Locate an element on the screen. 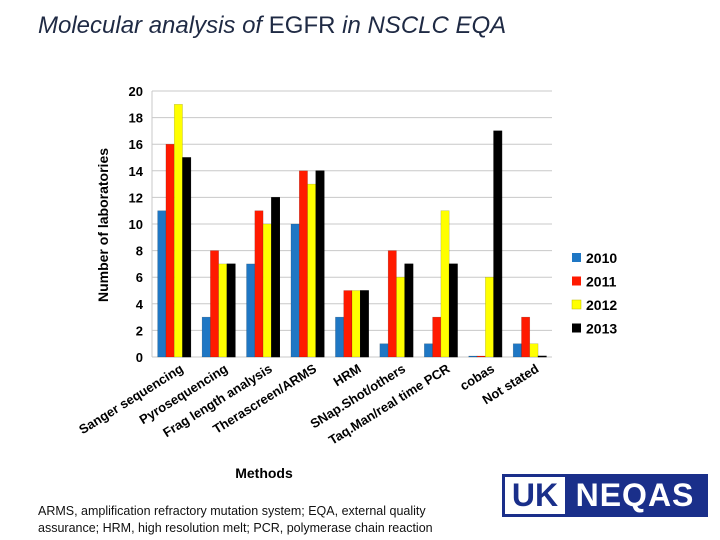  y-tick-label: 16 is located at coordinates (136, 144).